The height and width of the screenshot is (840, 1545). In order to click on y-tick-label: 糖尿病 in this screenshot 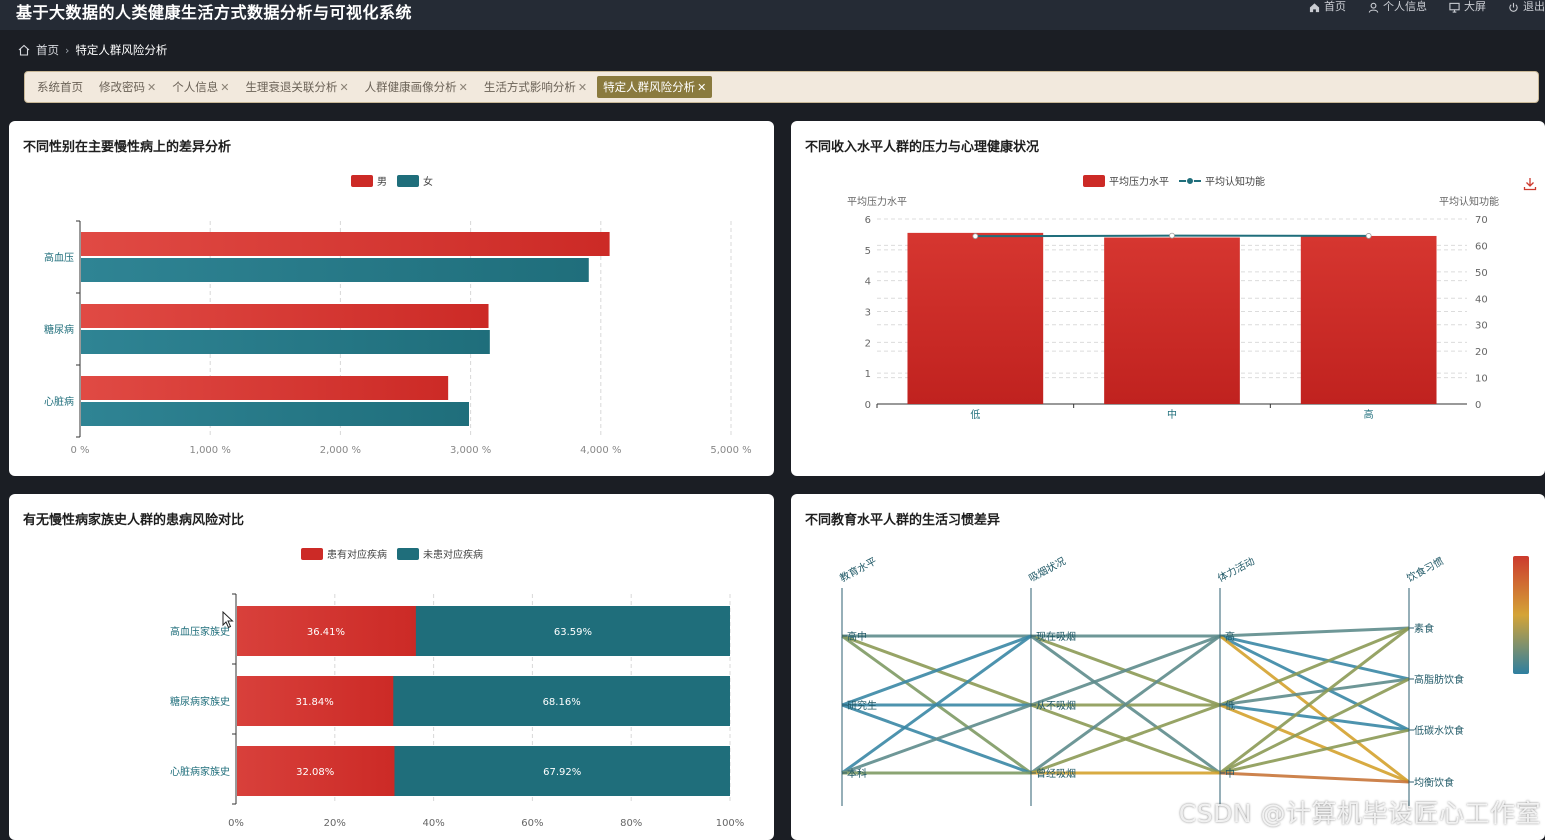, I will do `click(59, 329)`.